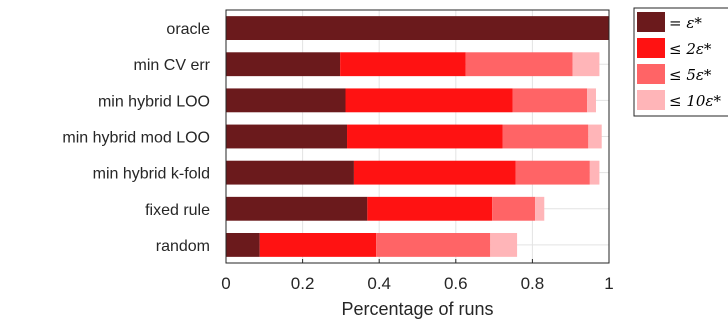  Describe the element at coordinates (608, 283) in the screenshot. I see `x-tick-label: 1` at that location.